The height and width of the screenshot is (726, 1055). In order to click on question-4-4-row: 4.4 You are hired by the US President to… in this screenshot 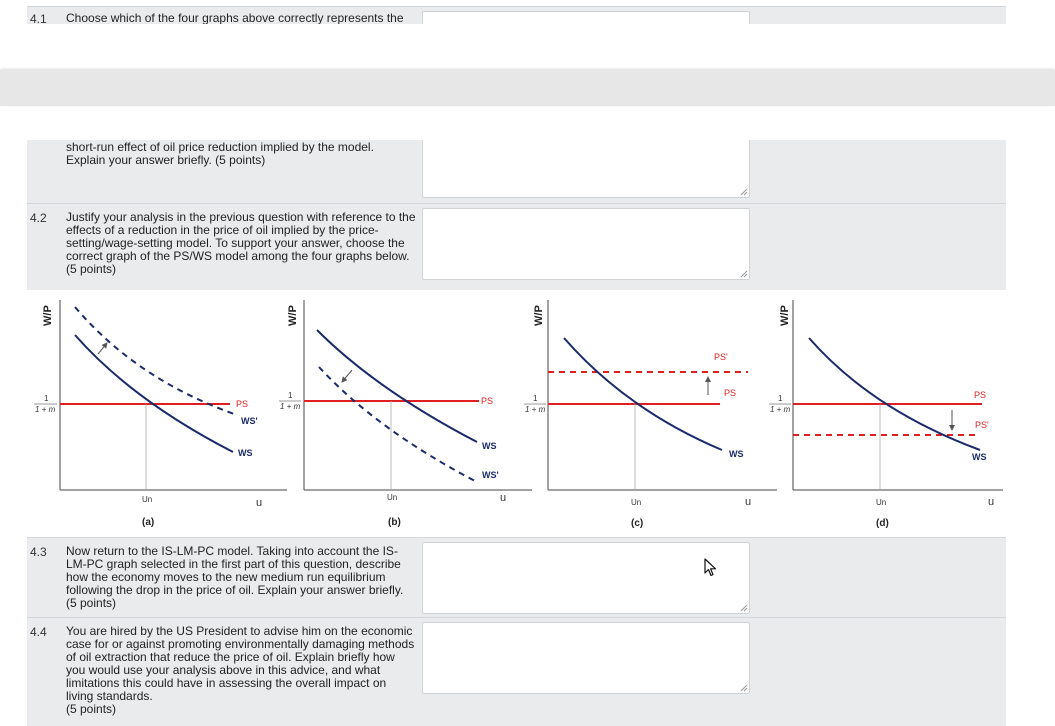, I will do `click(516, 671)`.